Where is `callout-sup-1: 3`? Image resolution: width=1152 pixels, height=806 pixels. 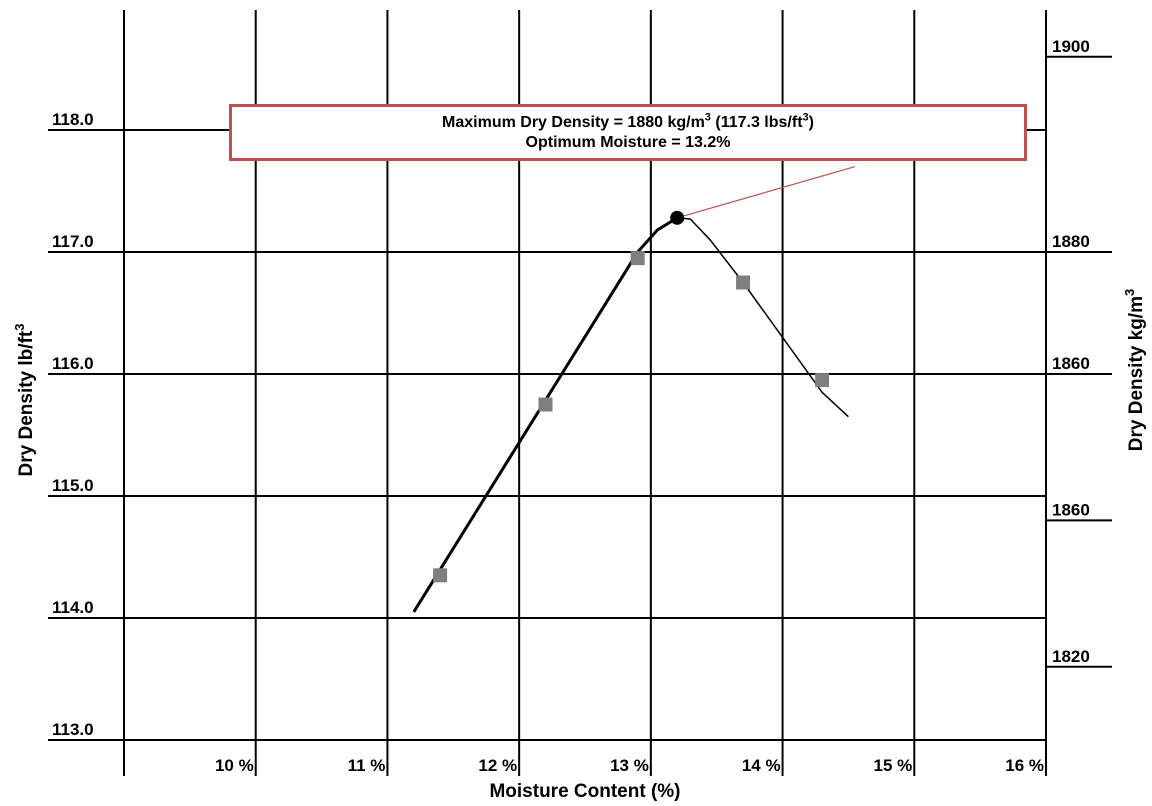 callout-sup-1: 3 is located at coordinates (707, 117).